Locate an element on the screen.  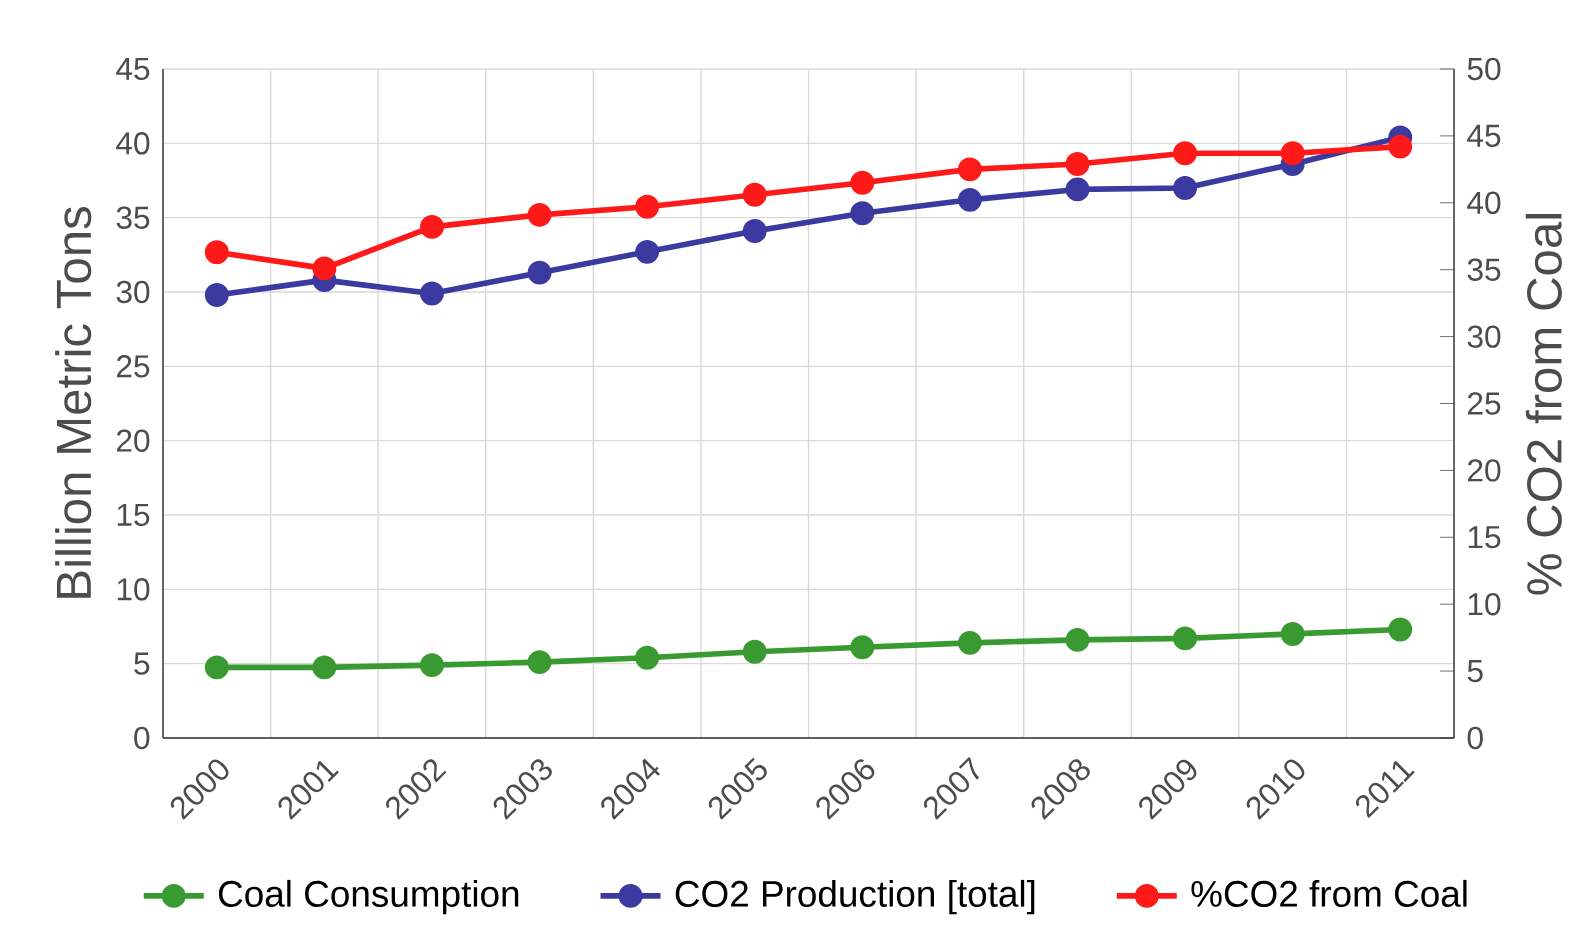
y-tick-label: 0 is located at coordinates (142, 738).